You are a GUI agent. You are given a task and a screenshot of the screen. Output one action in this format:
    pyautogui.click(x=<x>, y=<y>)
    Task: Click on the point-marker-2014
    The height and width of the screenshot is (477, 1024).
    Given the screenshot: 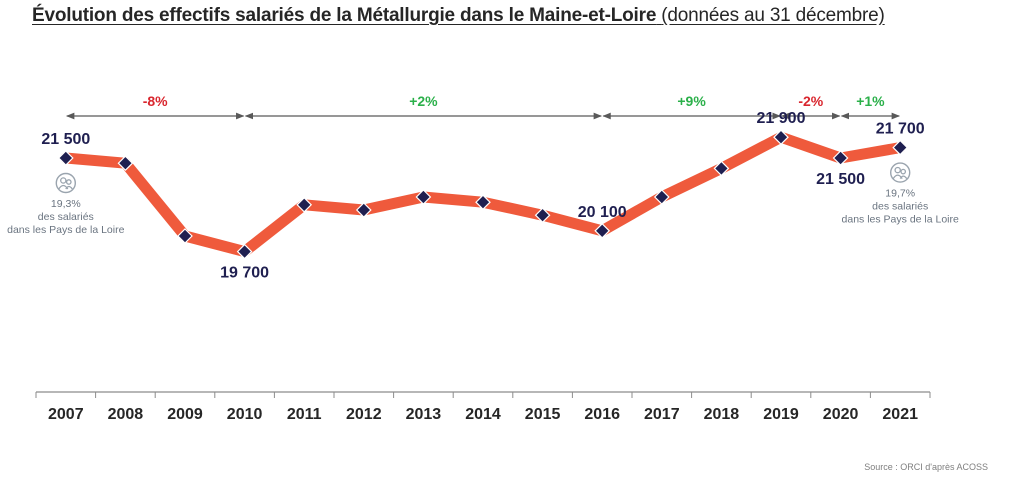 What is the action you would take?
    pyautogui.click(x=483, y=202)
    